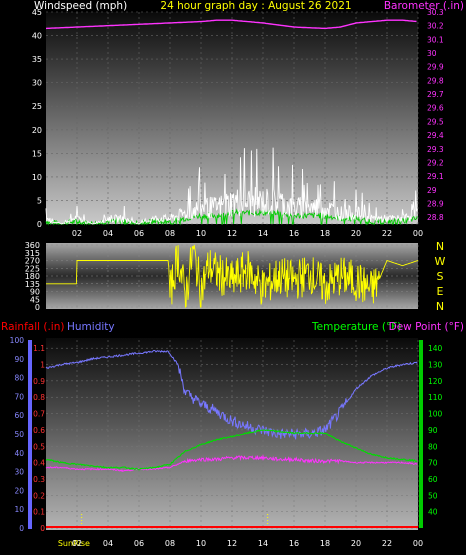 This screenshot has height=555, width=466. What do you see at coordinates (37, 130) in the screenshot?
I see `windspeed-tick: 20` at bounding box center [37, 130].